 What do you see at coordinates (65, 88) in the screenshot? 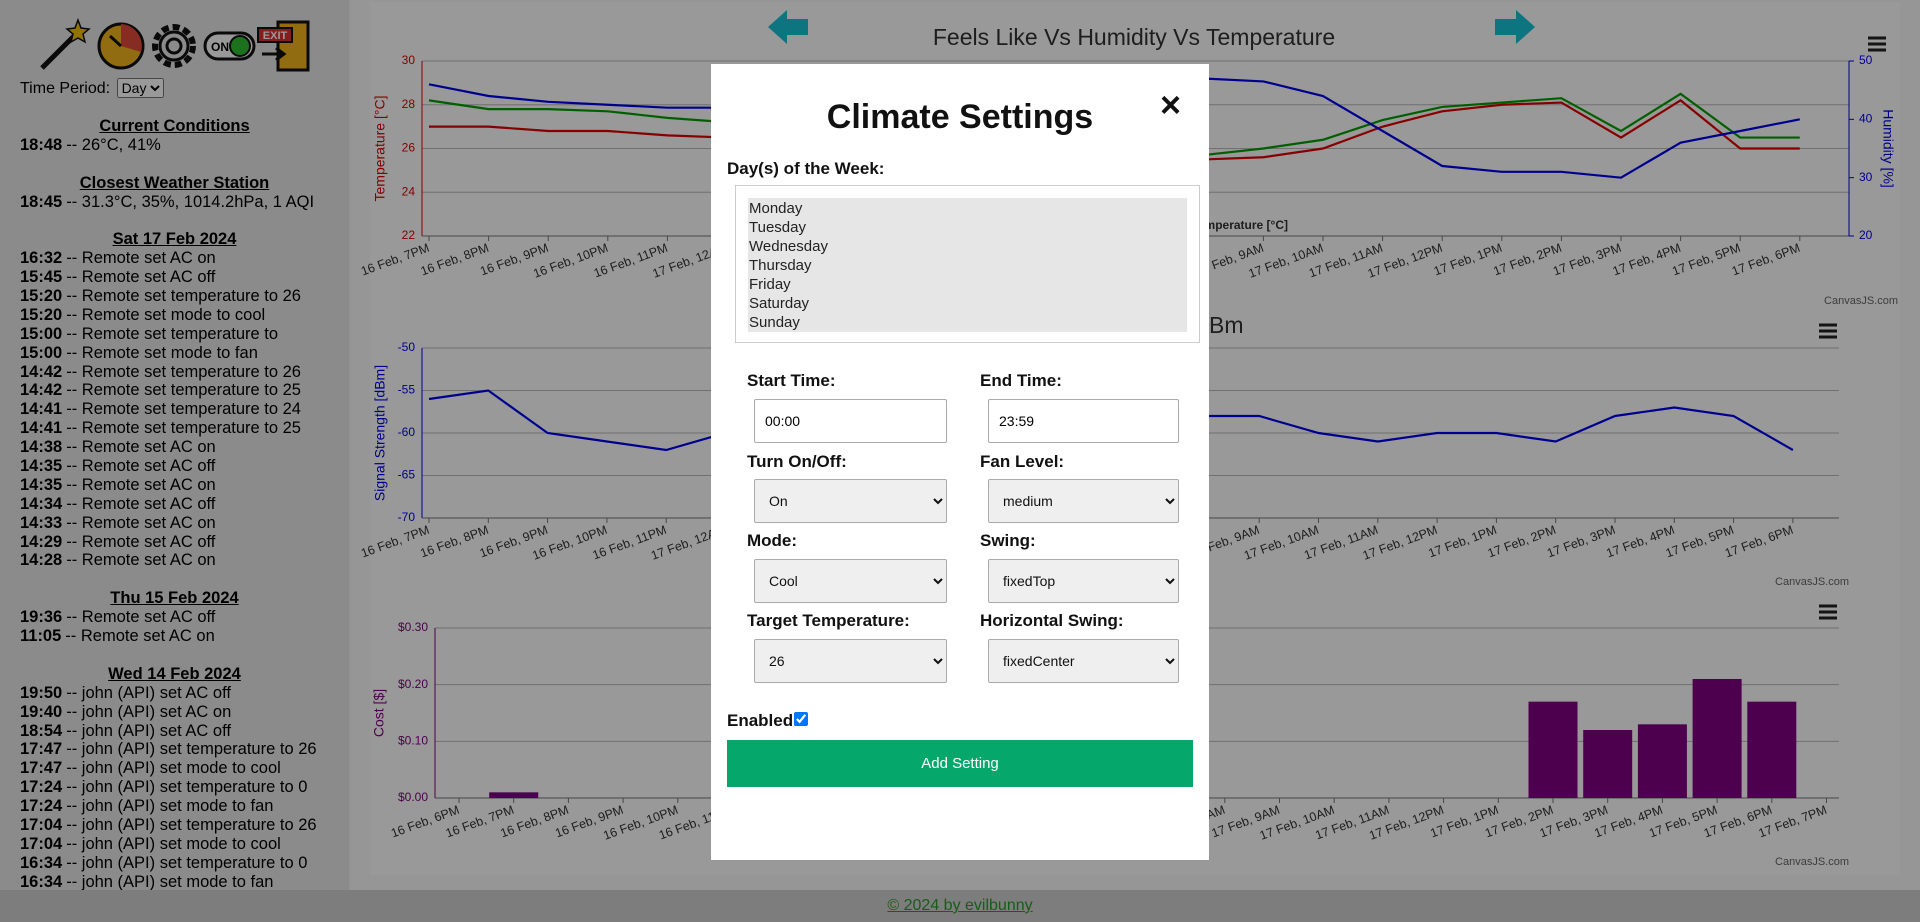
I see `time-period-label: Time Period:` at bounding box center [65, 88].